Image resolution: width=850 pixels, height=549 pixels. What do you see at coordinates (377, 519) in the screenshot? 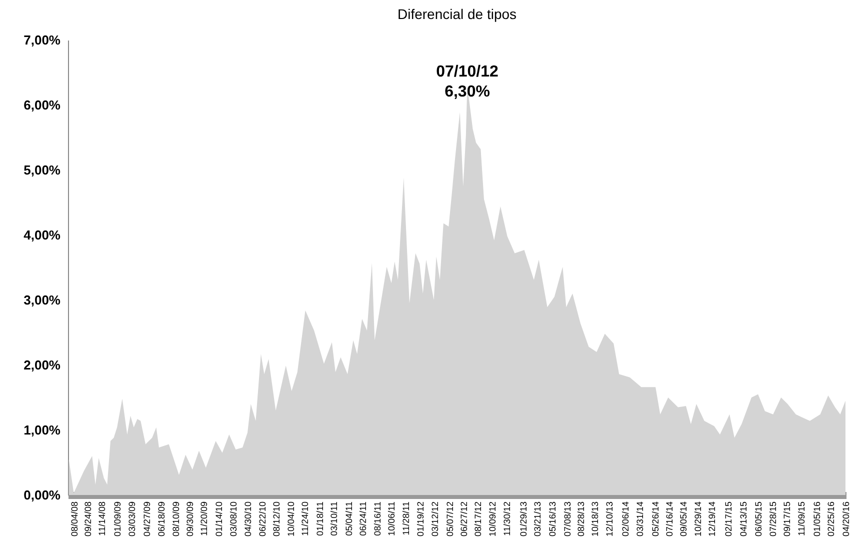
I see `x-tick-label: 08/16/11` at bounding box center [377, 519].